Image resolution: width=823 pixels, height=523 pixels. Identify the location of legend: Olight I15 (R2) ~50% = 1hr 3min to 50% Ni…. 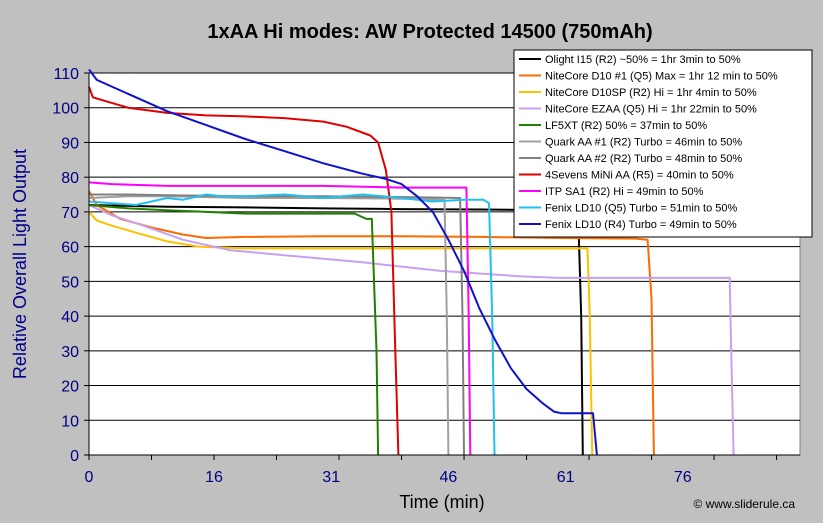
(663, 143).